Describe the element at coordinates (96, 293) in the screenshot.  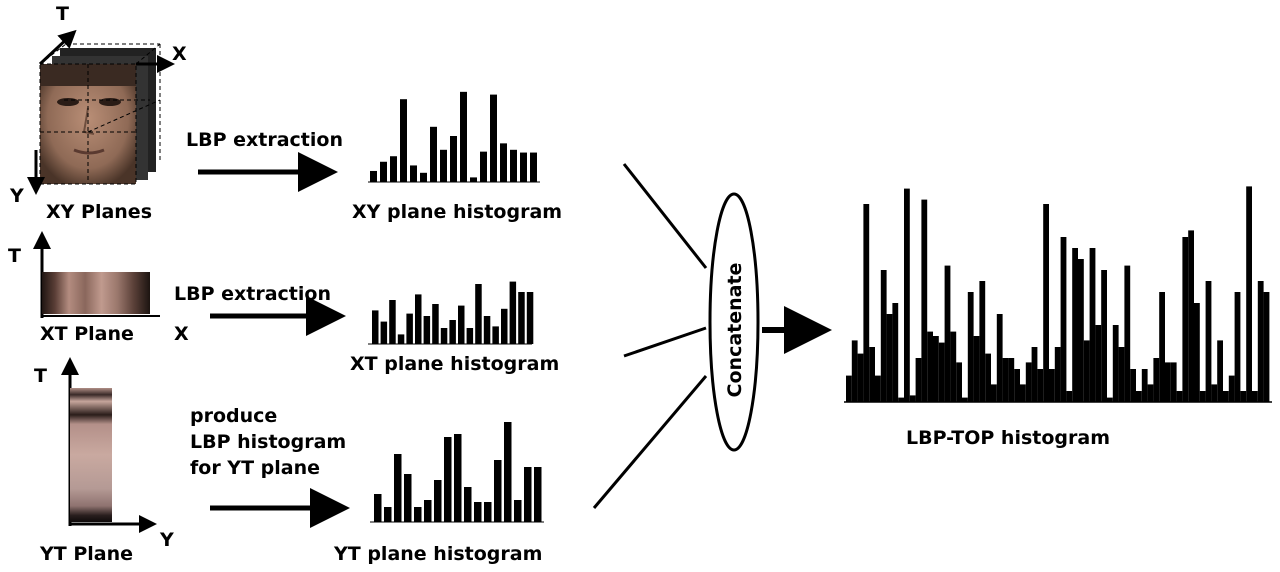
I see `xt-strip-image` at that location.